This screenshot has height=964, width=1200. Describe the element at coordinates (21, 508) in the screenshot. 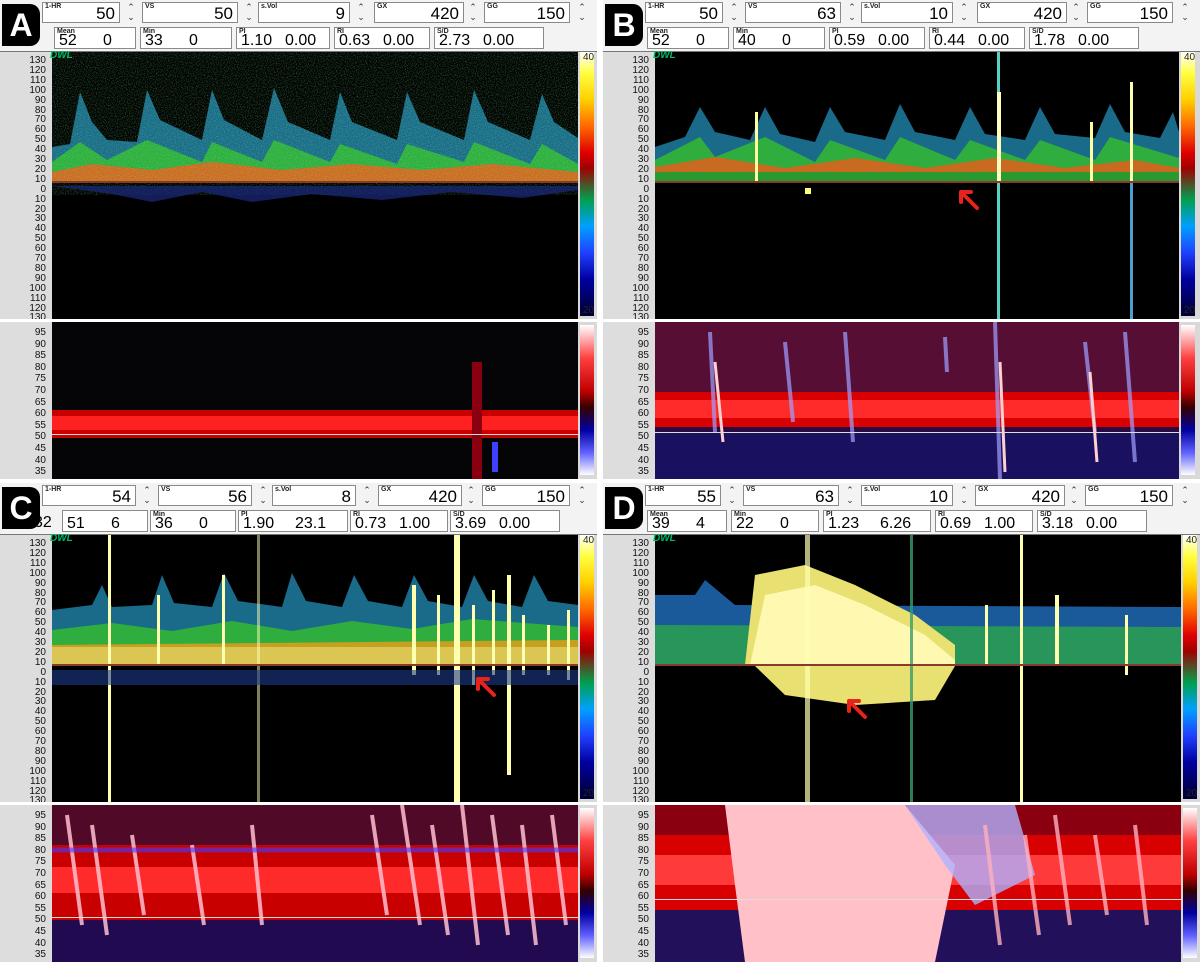

I see `panel-label: C` at that location.